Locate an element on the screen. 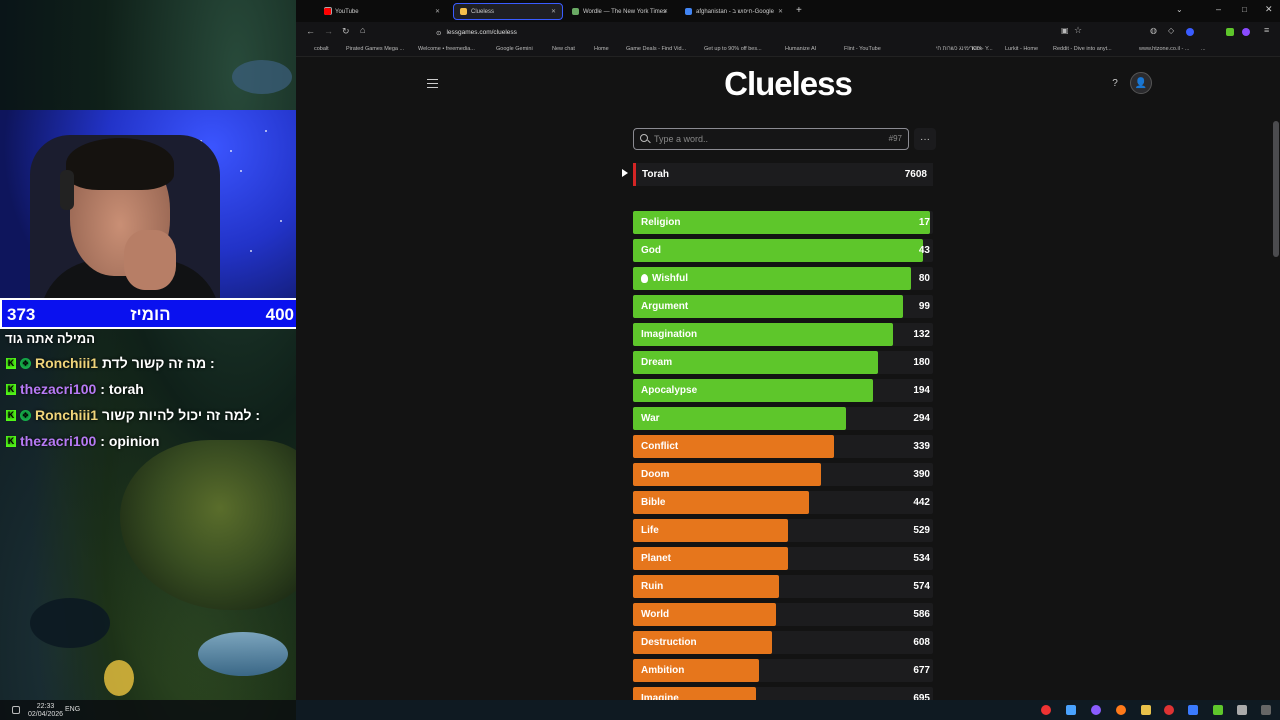  close-window-button: ✕ is located at coordinates (1269, 9).